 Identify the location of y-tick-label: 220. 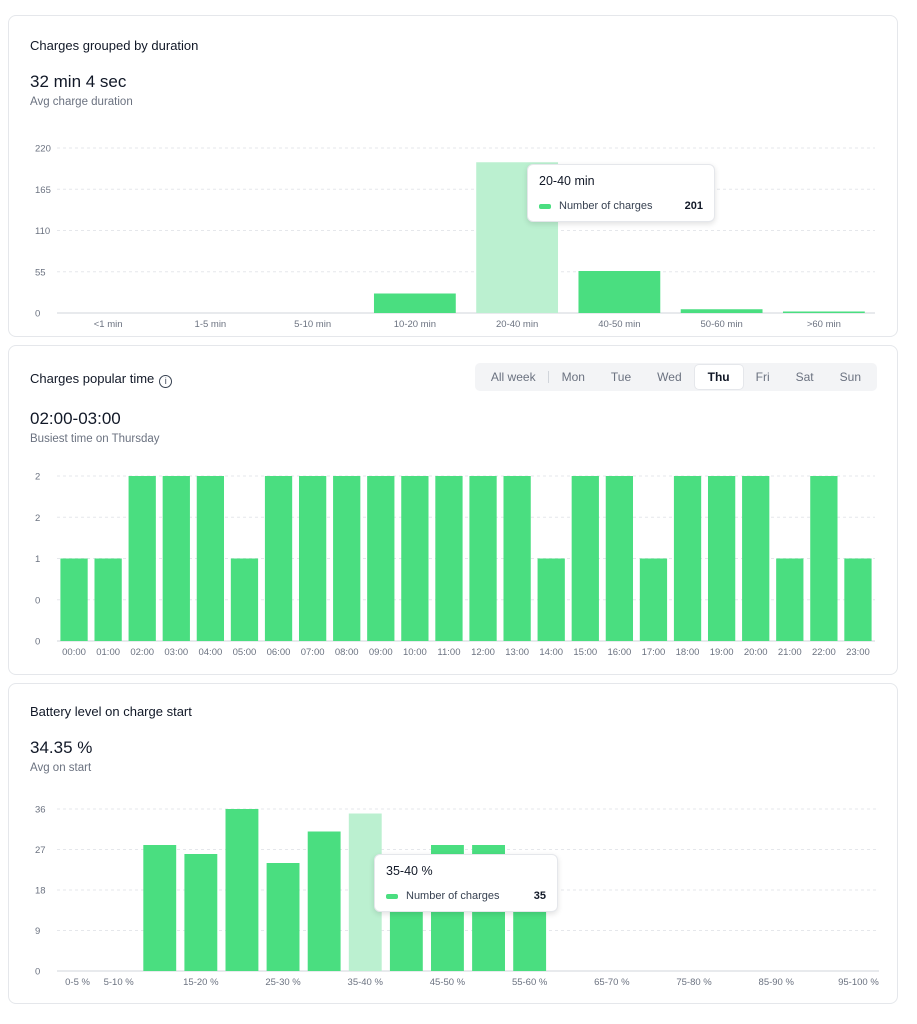
(43, 149).